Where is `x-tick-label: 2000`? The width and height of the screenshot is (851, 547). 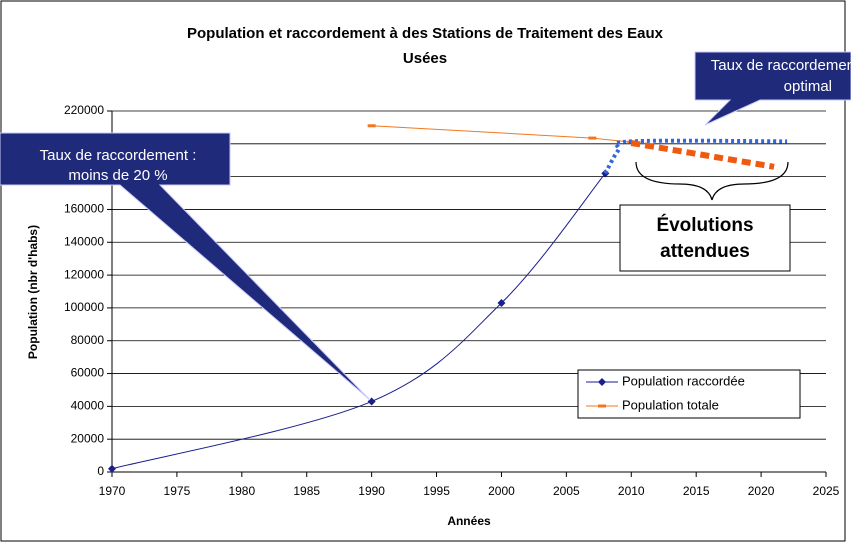
x-tick-label: 2000 is located at coordinates (501, 491).